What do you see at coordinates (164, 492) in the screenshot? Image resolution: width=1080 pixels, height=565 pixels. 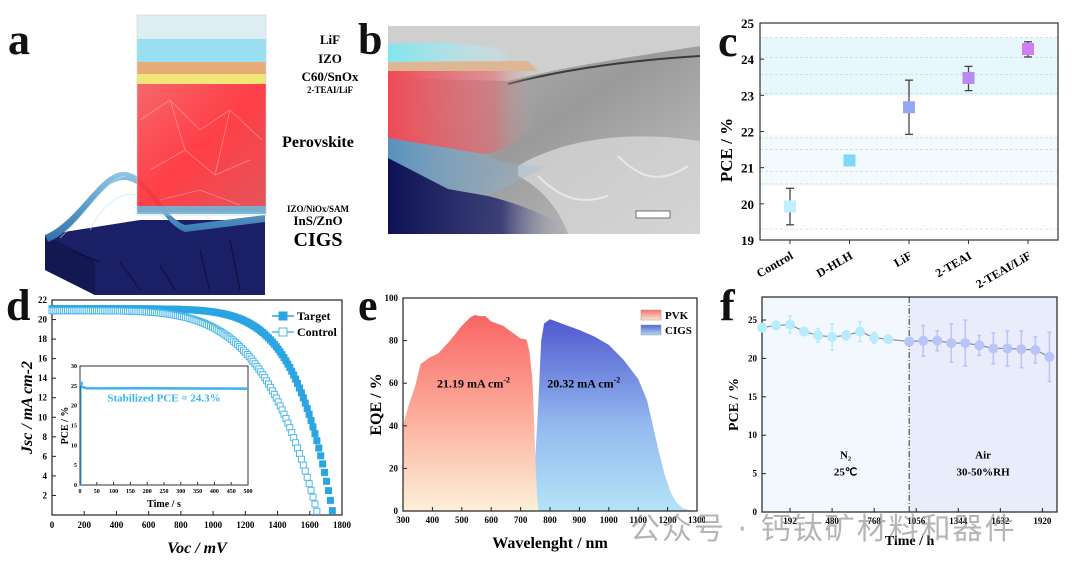 I see `d-inset-xtick-label: 250` at bounding box center [164, 492].